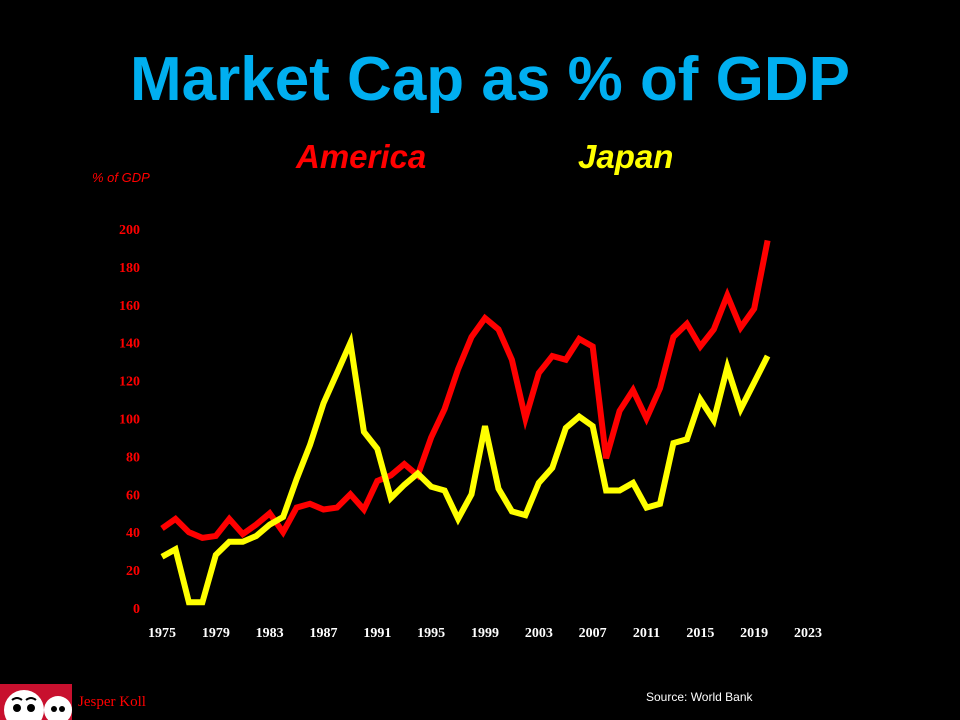 The image size is (960, 720). Describe the element at coordinates (270, 633) in the screenshot. I see `x-tick-label: 1983` at that location.